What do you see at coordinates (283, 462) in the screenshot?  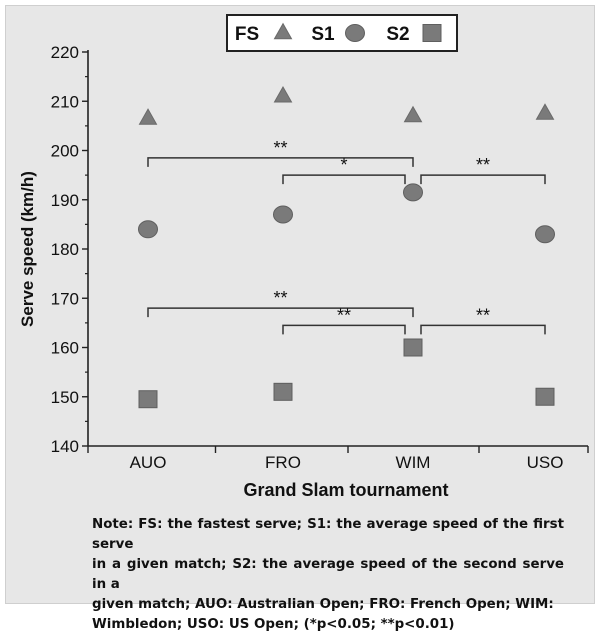 I see `x-tick-label: FRO` at bounding box center [283, 462].